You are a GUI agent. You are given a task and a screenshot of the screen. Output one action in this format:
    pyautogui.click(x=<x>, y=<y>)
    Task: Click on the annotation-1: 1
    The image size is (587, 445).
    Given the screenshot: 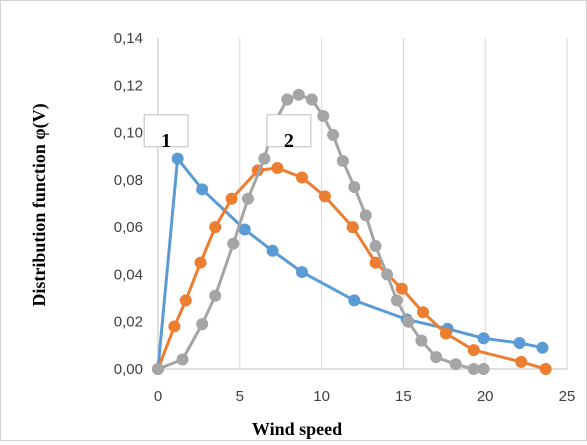 What is the action you would take?
    pyautogui.click(x=166, y=133)
    